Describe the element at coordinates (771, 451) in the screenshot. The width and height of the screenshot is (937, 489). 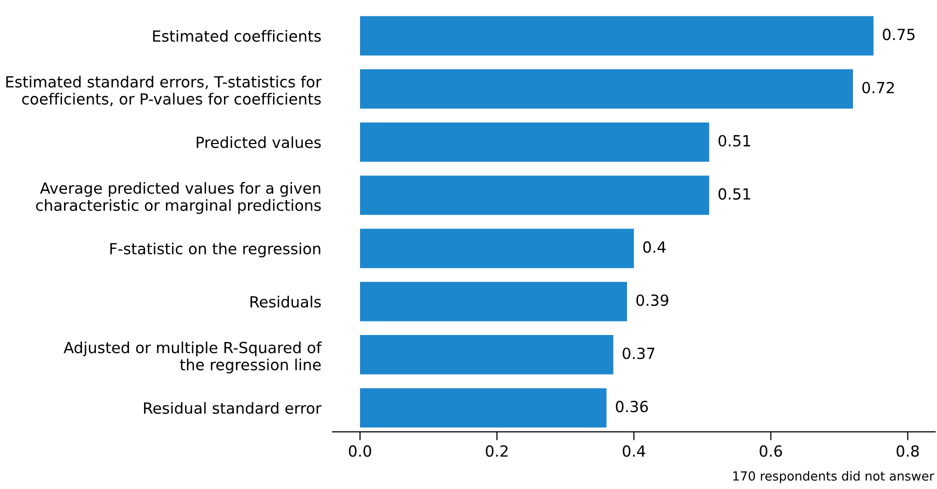
I see `x-tick-label: 0.6` at that location.